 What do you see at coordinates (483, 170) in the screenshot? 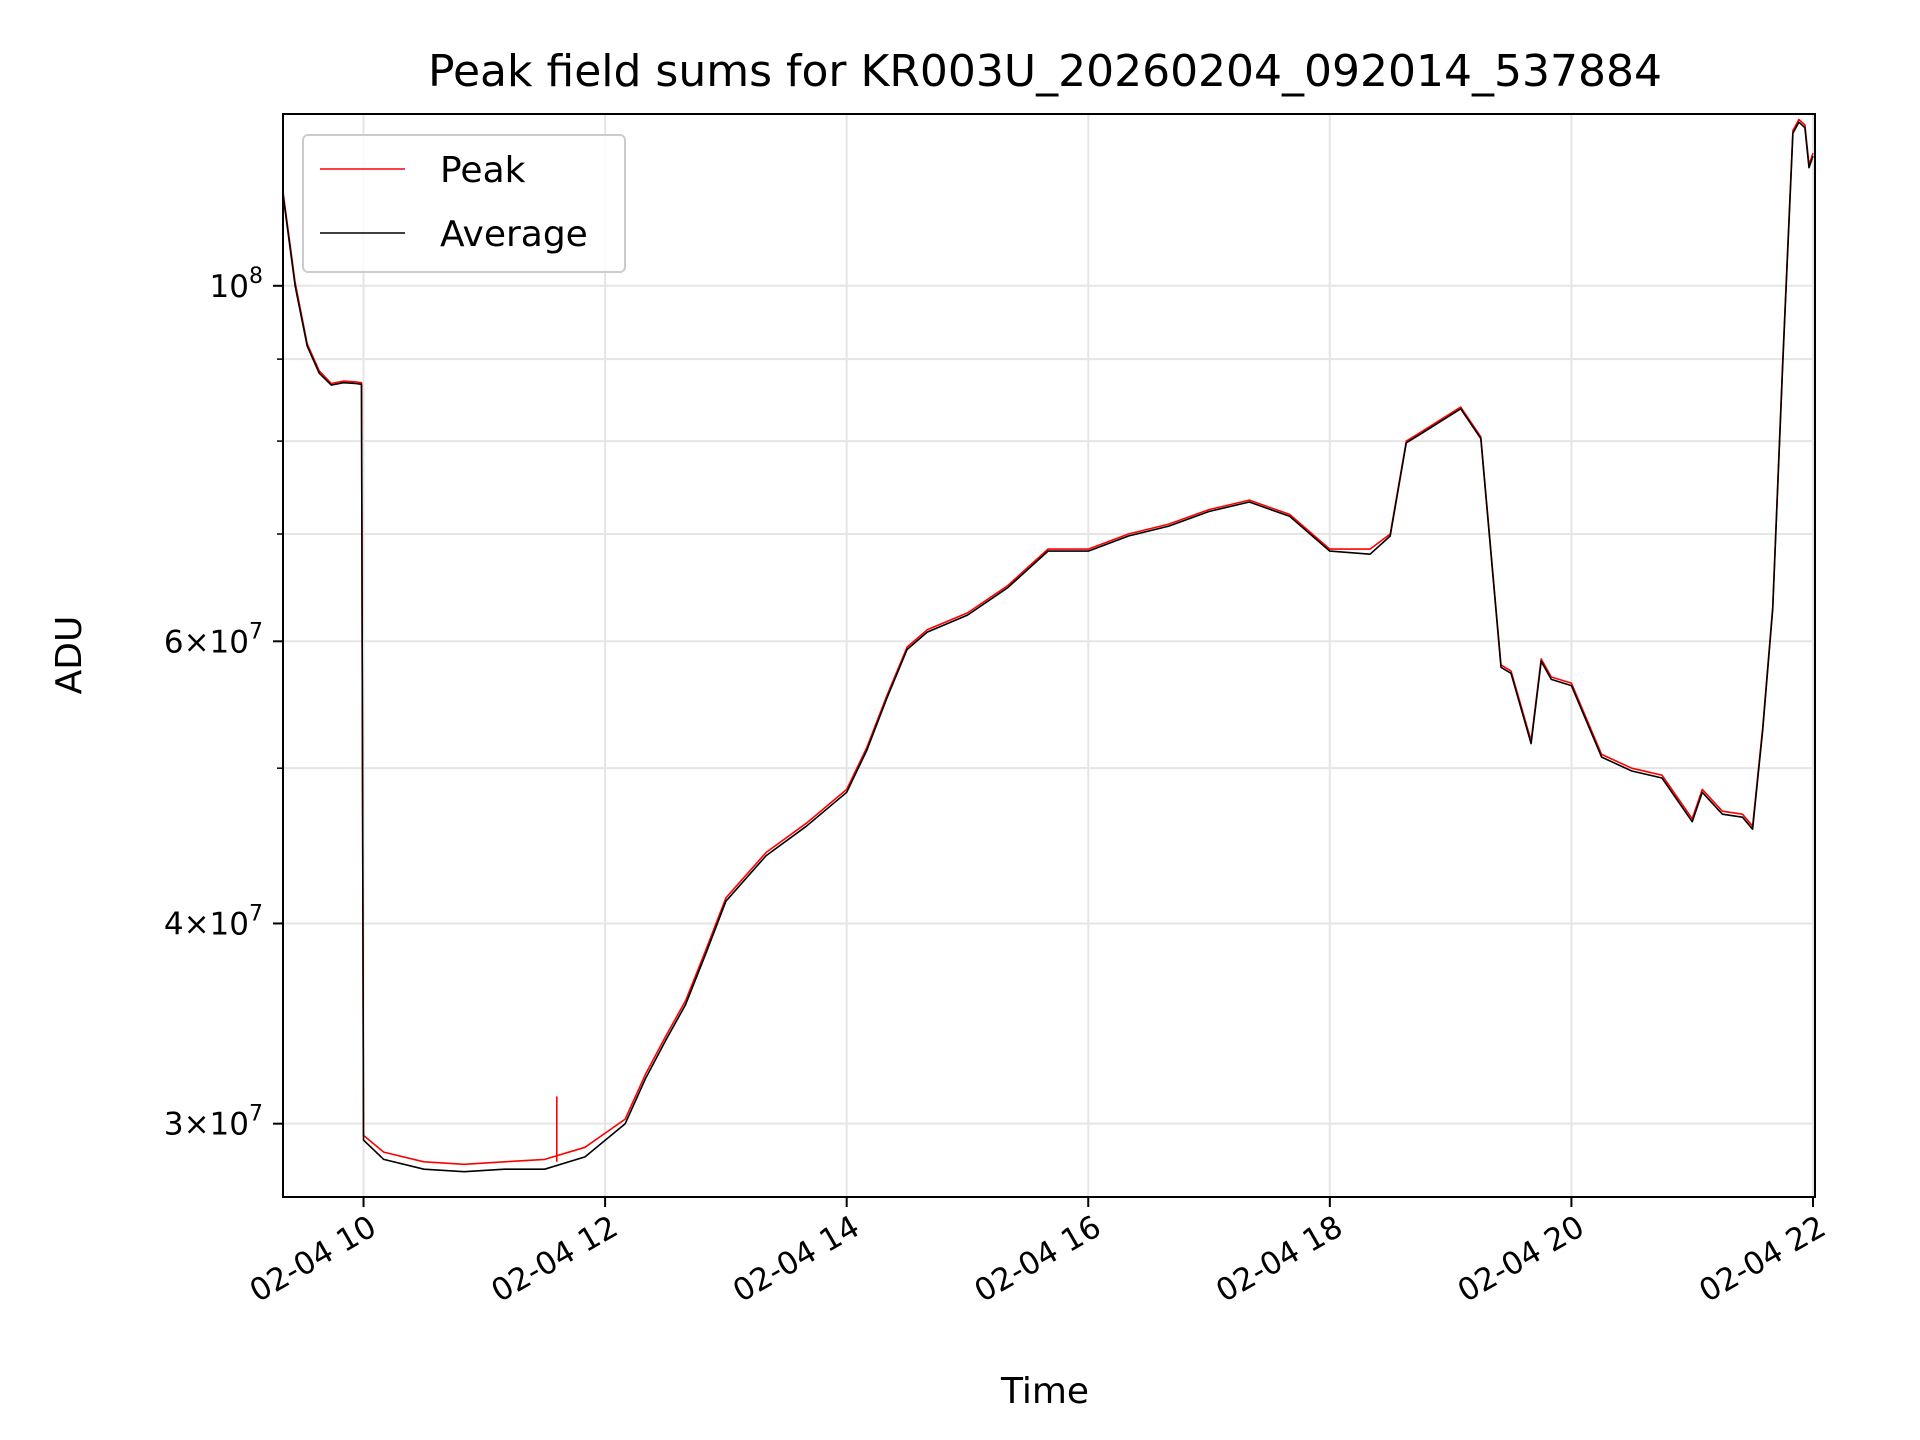
I see `legend-label-peak: Peak` at bounding box center [483, 170].